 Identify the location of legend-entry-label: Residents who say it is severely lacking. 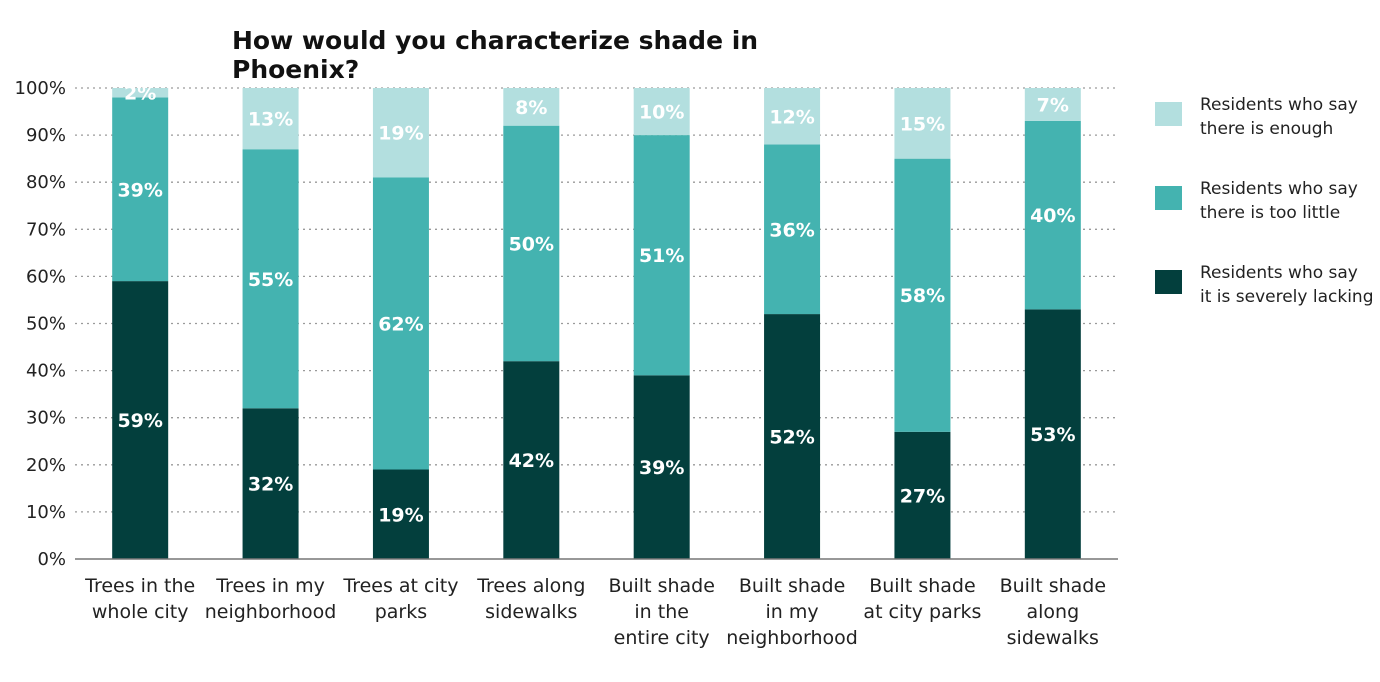
(1287, 285).